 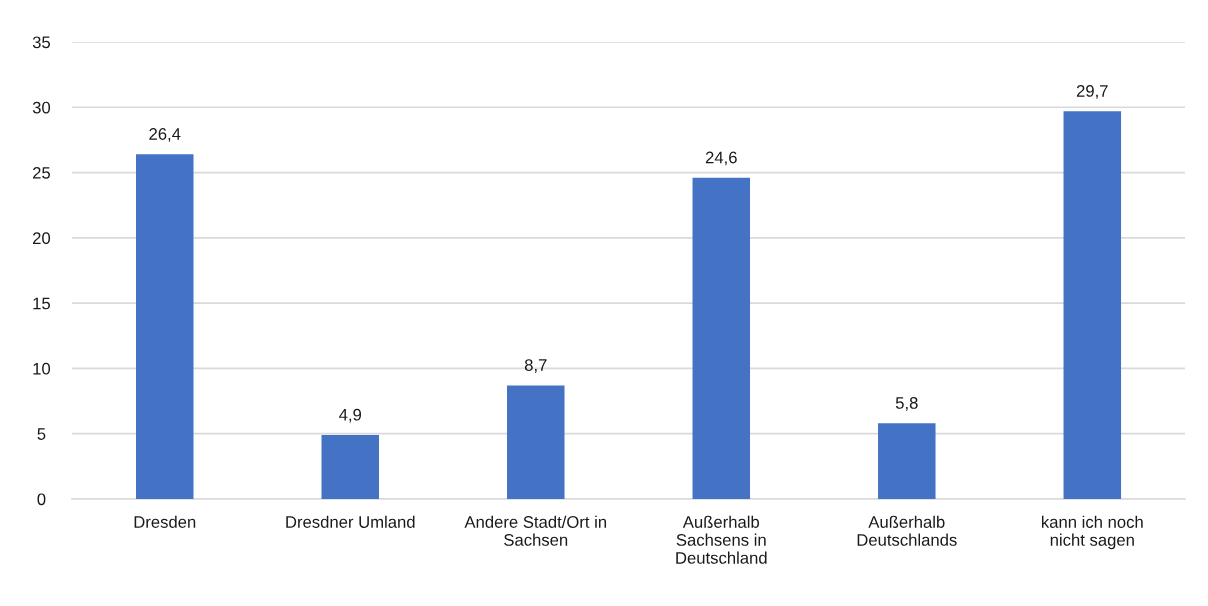 I want to click on data-label: 5,8, so click(x=906, y=404).